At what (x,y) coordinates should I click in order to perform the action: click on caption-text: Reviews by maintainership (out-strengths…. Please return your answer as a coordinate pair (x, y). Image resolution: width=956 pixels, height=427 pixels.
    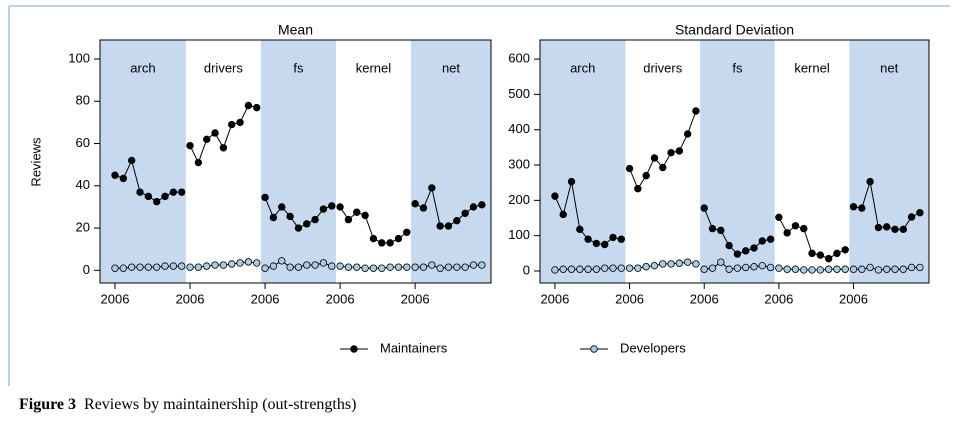
    Looking at the image, I should click on (220, 404).